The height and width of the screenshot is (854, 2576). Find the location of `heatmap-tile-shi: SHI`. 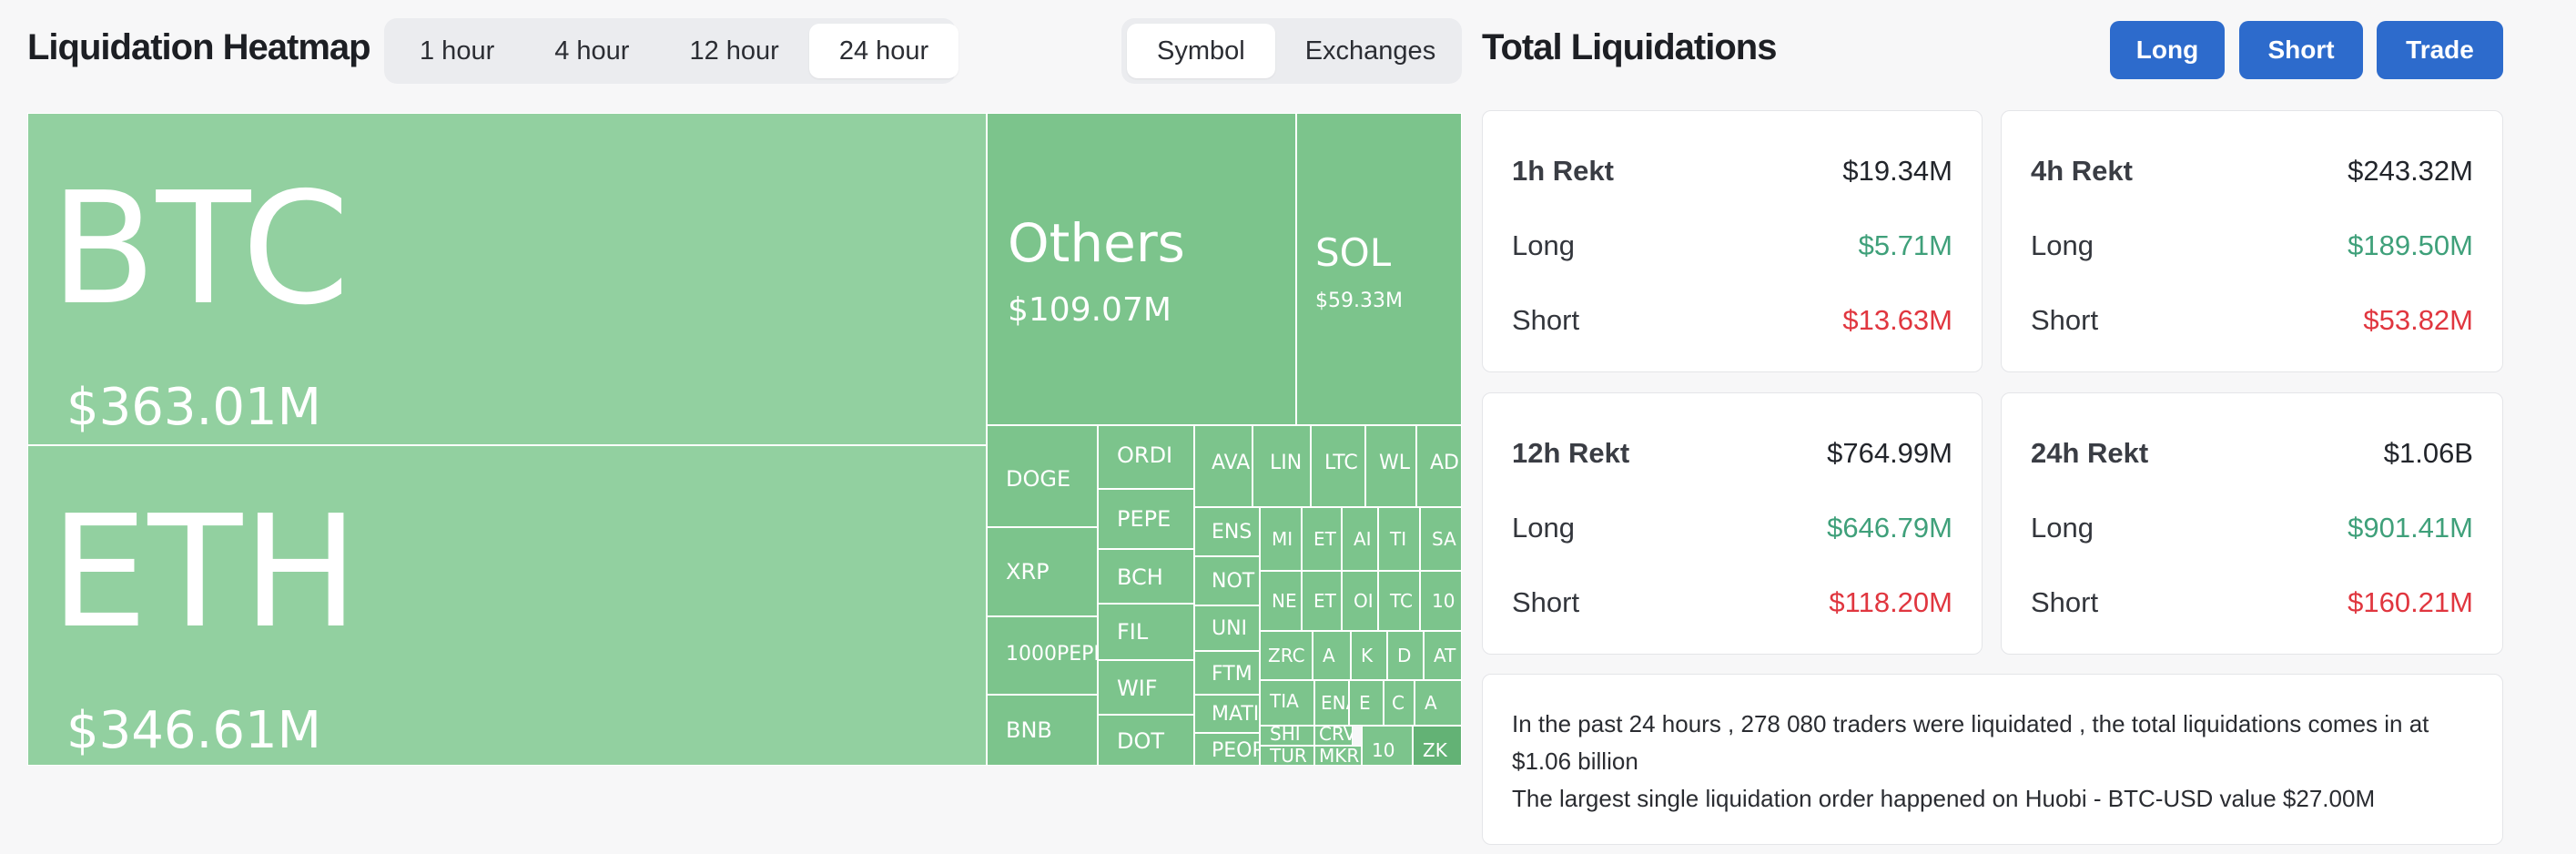

heatmap-tile-shi: SHI is located at coordinates (1287, 736).